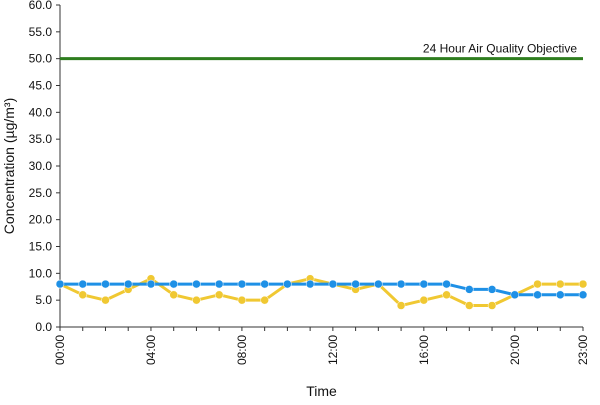  I want to click on y-tick-label: 40.0, so click(41, 112).